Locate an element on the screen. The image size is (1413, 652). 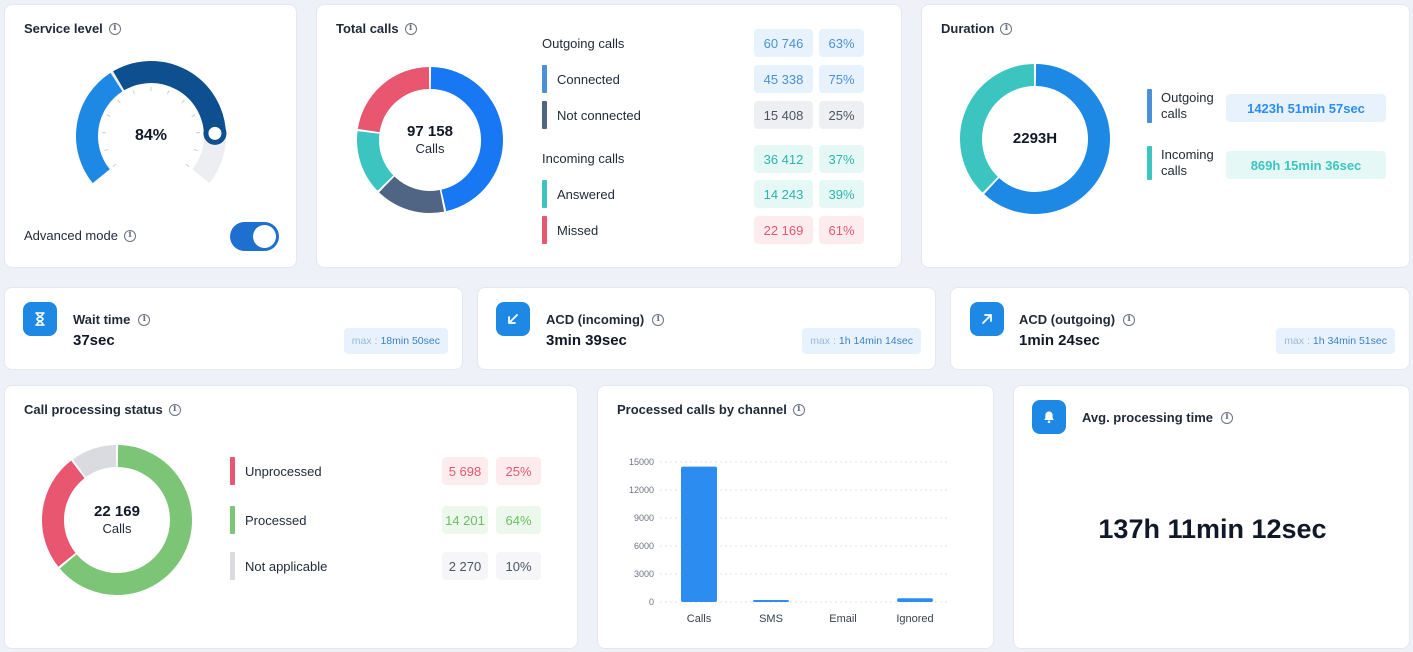
y-tick-label: 12000 is located at coordinates (641, 490).